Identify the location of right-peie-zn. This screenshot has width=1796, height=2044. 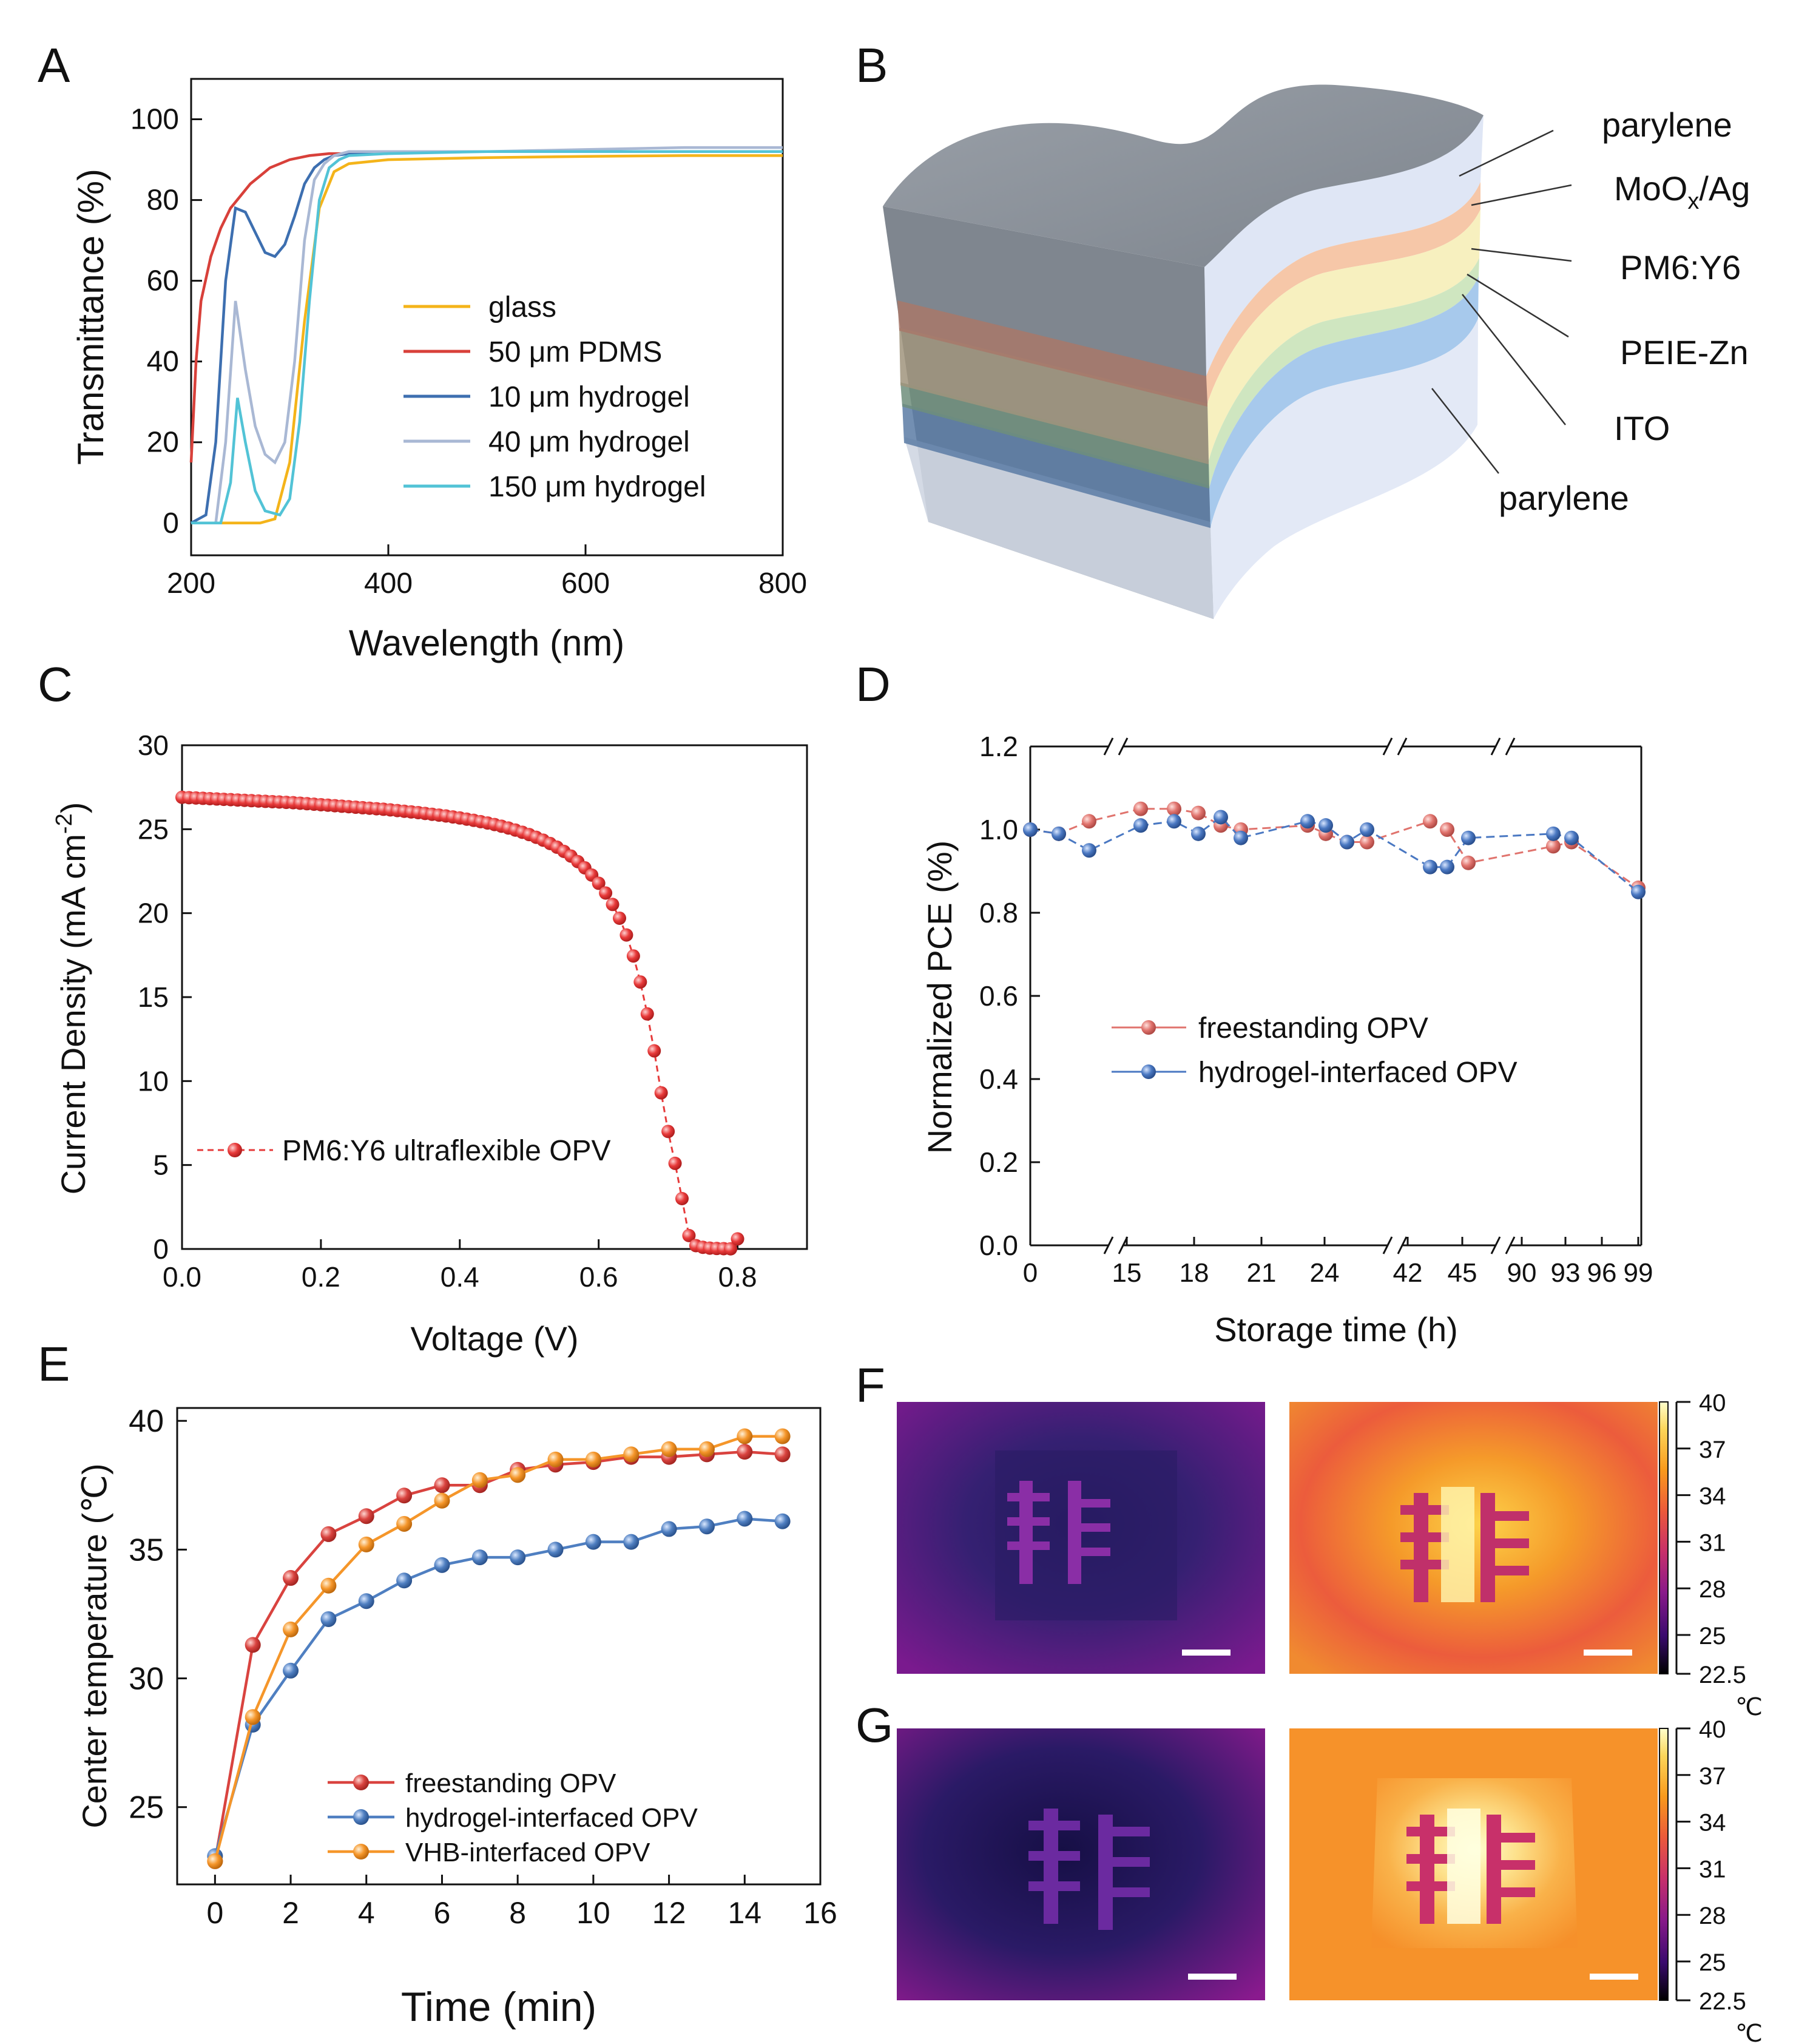
(1344, 374).